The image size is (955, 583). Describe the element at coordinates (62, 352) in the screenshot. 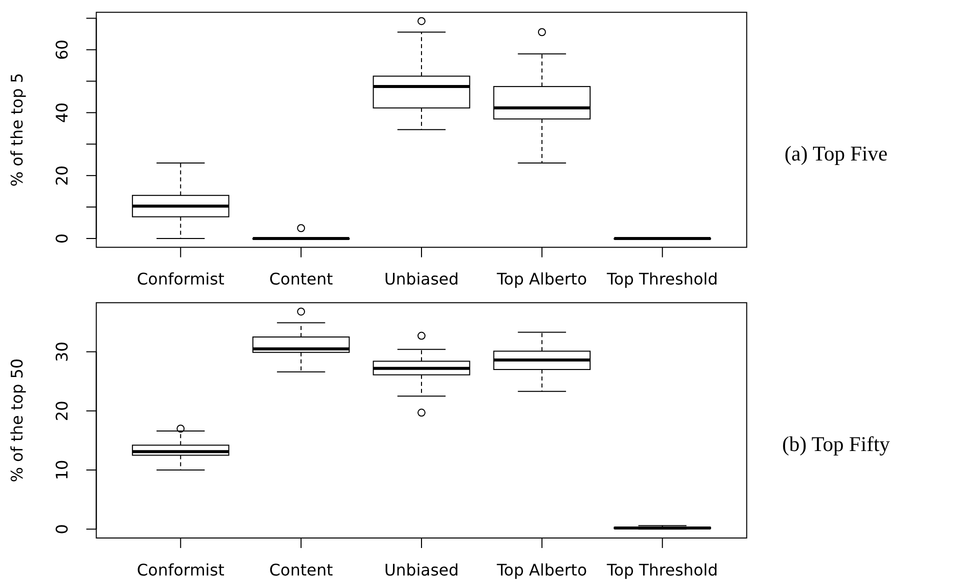

I see `y-tick-label: 30` at that location.